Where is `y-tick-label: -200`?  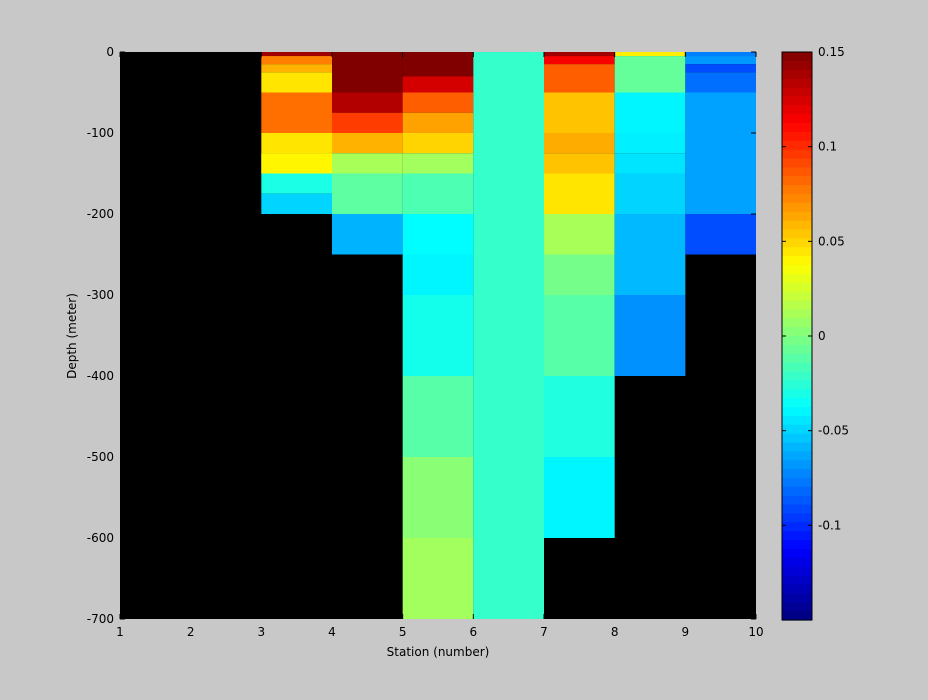
y-tick-label: -200 is located at coordinates (100, 214).